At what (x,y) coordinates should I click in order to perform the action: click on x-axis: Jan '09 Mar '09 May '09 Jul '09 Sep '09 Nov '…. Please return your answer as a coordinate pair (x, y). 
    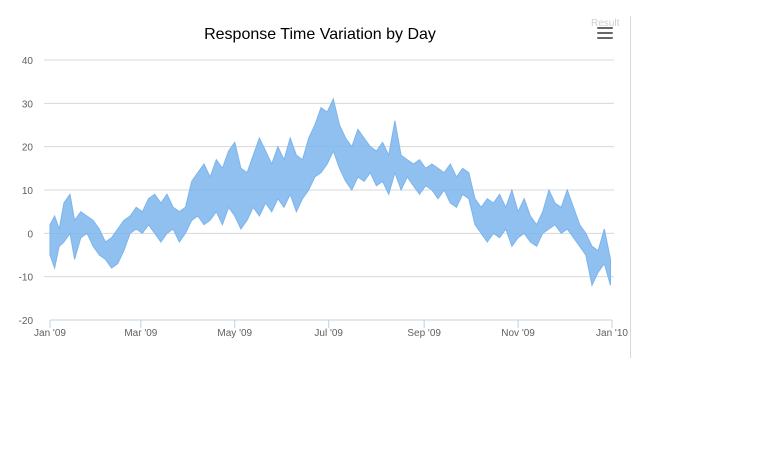
    Looking at the image, I should click on (331, 329).